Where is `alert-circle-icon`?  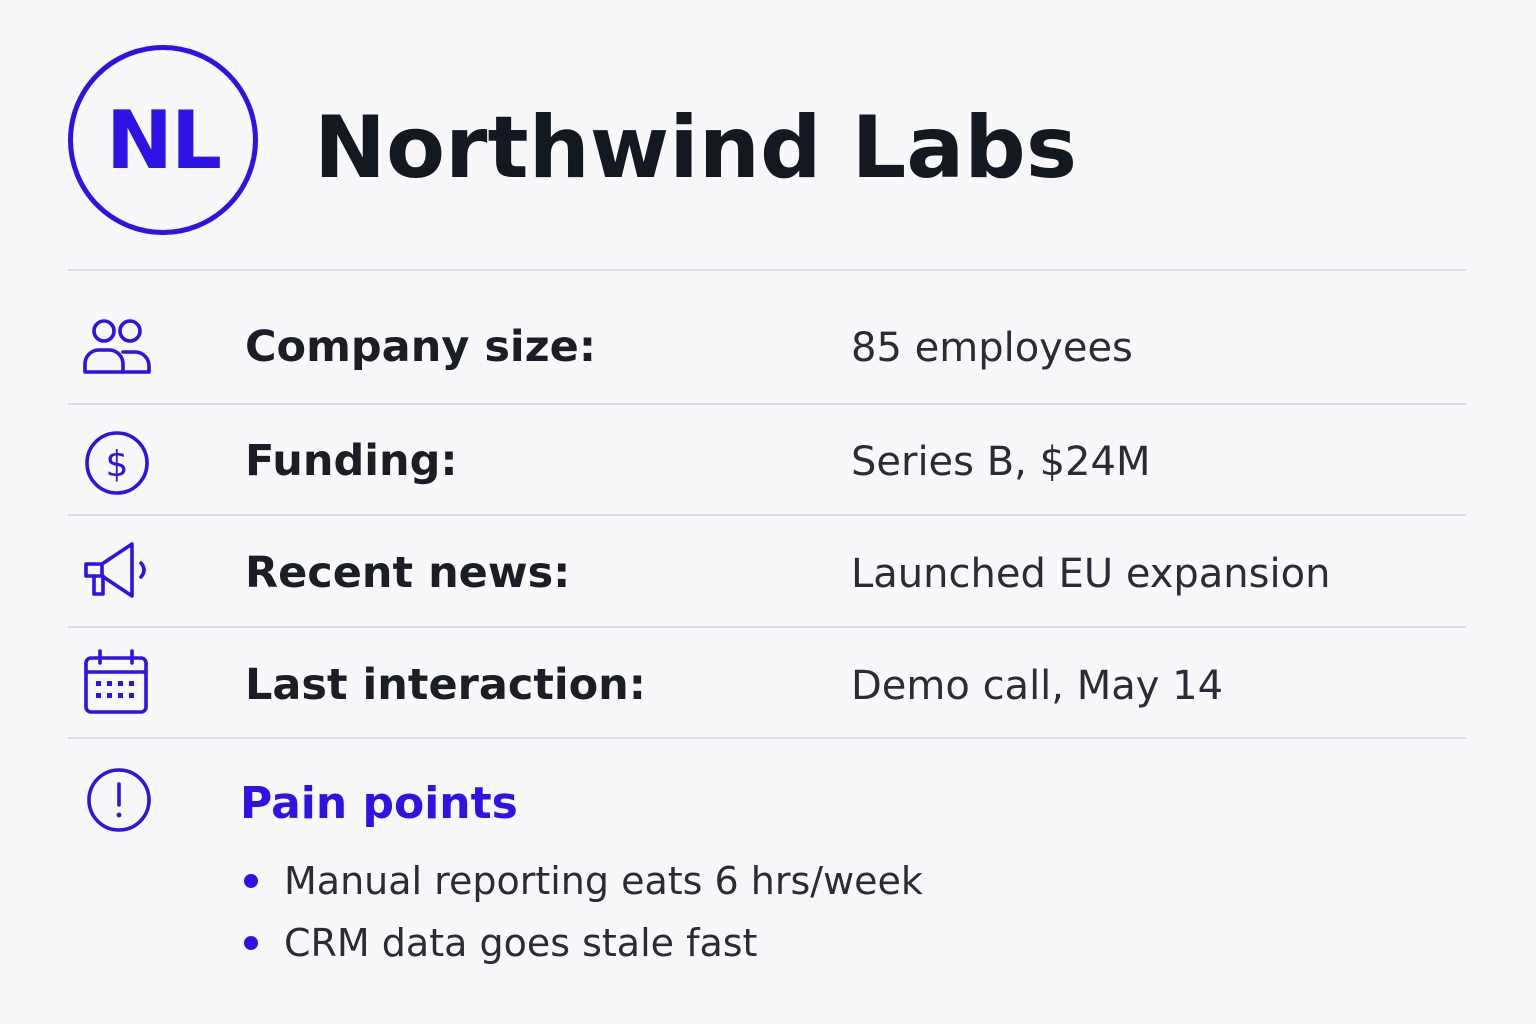
alert-circle-icon is located at coordinates (119, 800).